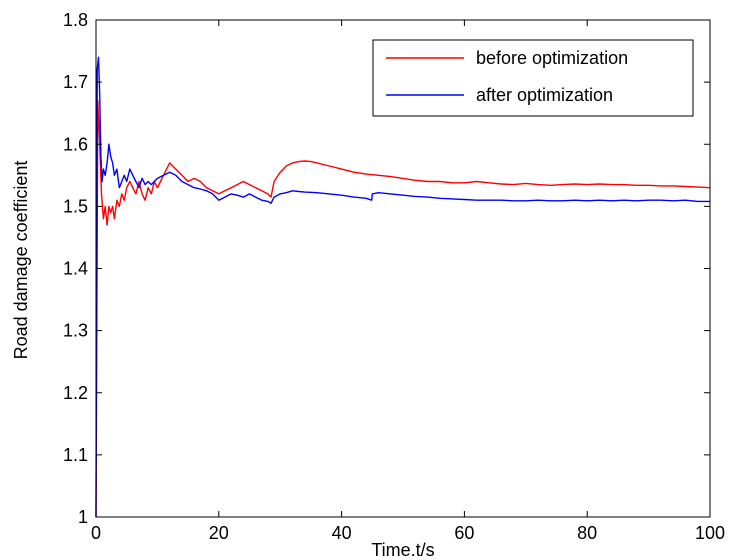  I want to click on legend: before optimization after optimization, so click(533, 78).